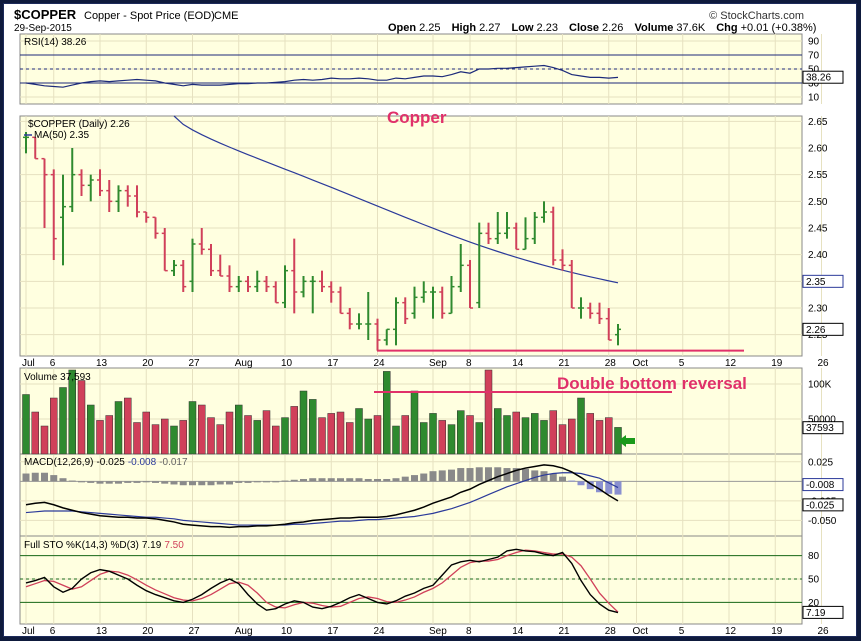 Image resolution: width=861 pixels, height=641 pixels. Describe the element at coordinates (820, 428) in the screenshot. I see `value-tag-label: 37593` at that location.